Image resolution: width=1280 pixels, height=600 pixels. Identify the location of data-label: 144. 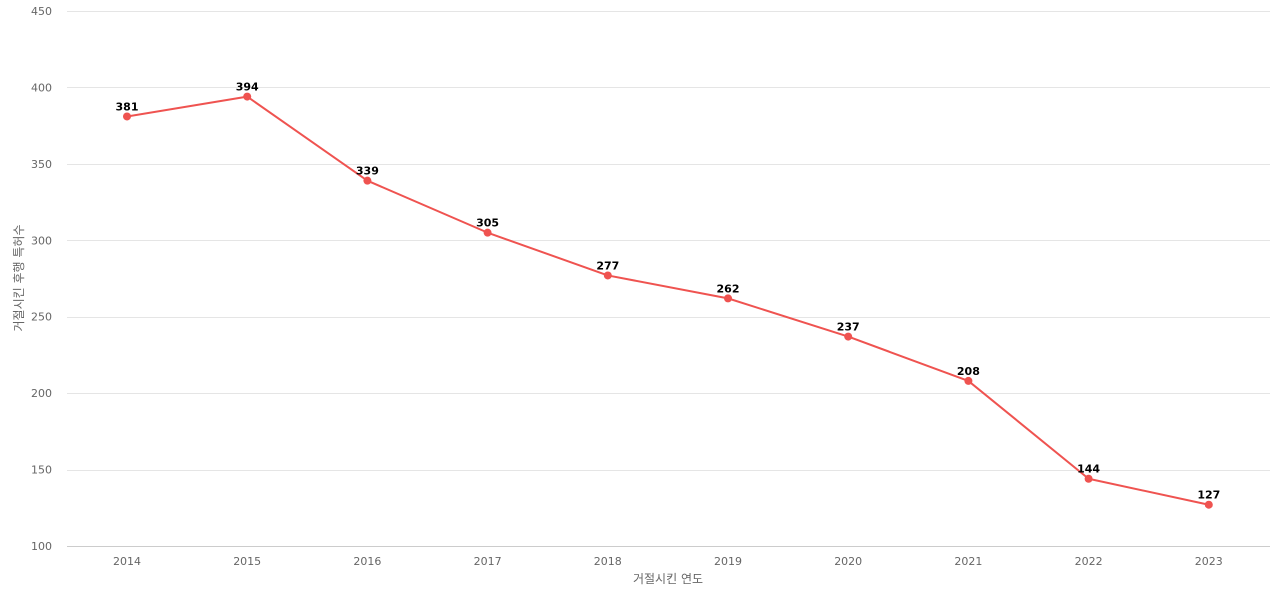
(1088, 469).